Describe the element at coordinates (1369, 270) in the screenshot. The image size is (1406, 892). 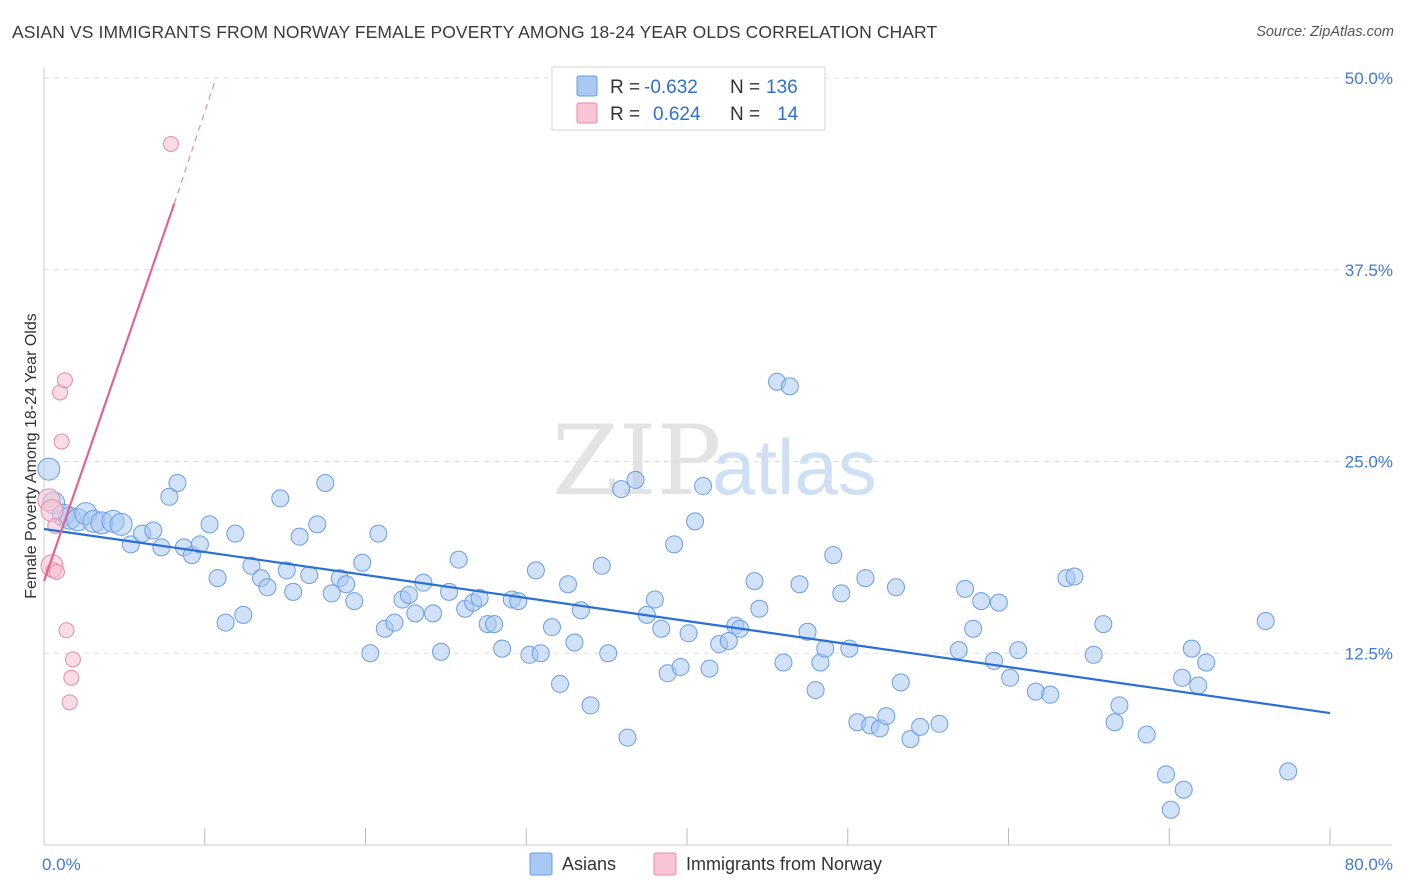
I see `y-tick-label-2: 37.5%` at that location.